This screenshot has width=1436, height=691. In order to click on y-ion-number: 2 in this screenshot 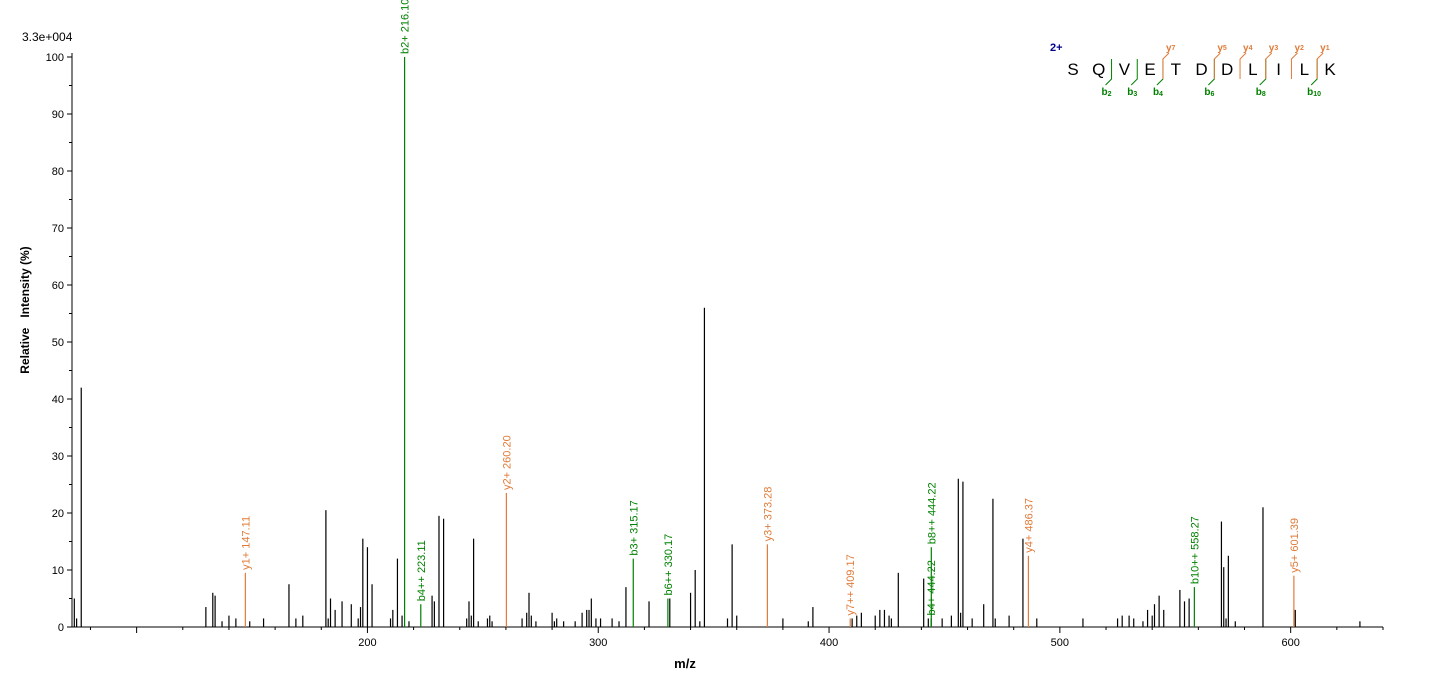, I will do `click(1302, 48)`.